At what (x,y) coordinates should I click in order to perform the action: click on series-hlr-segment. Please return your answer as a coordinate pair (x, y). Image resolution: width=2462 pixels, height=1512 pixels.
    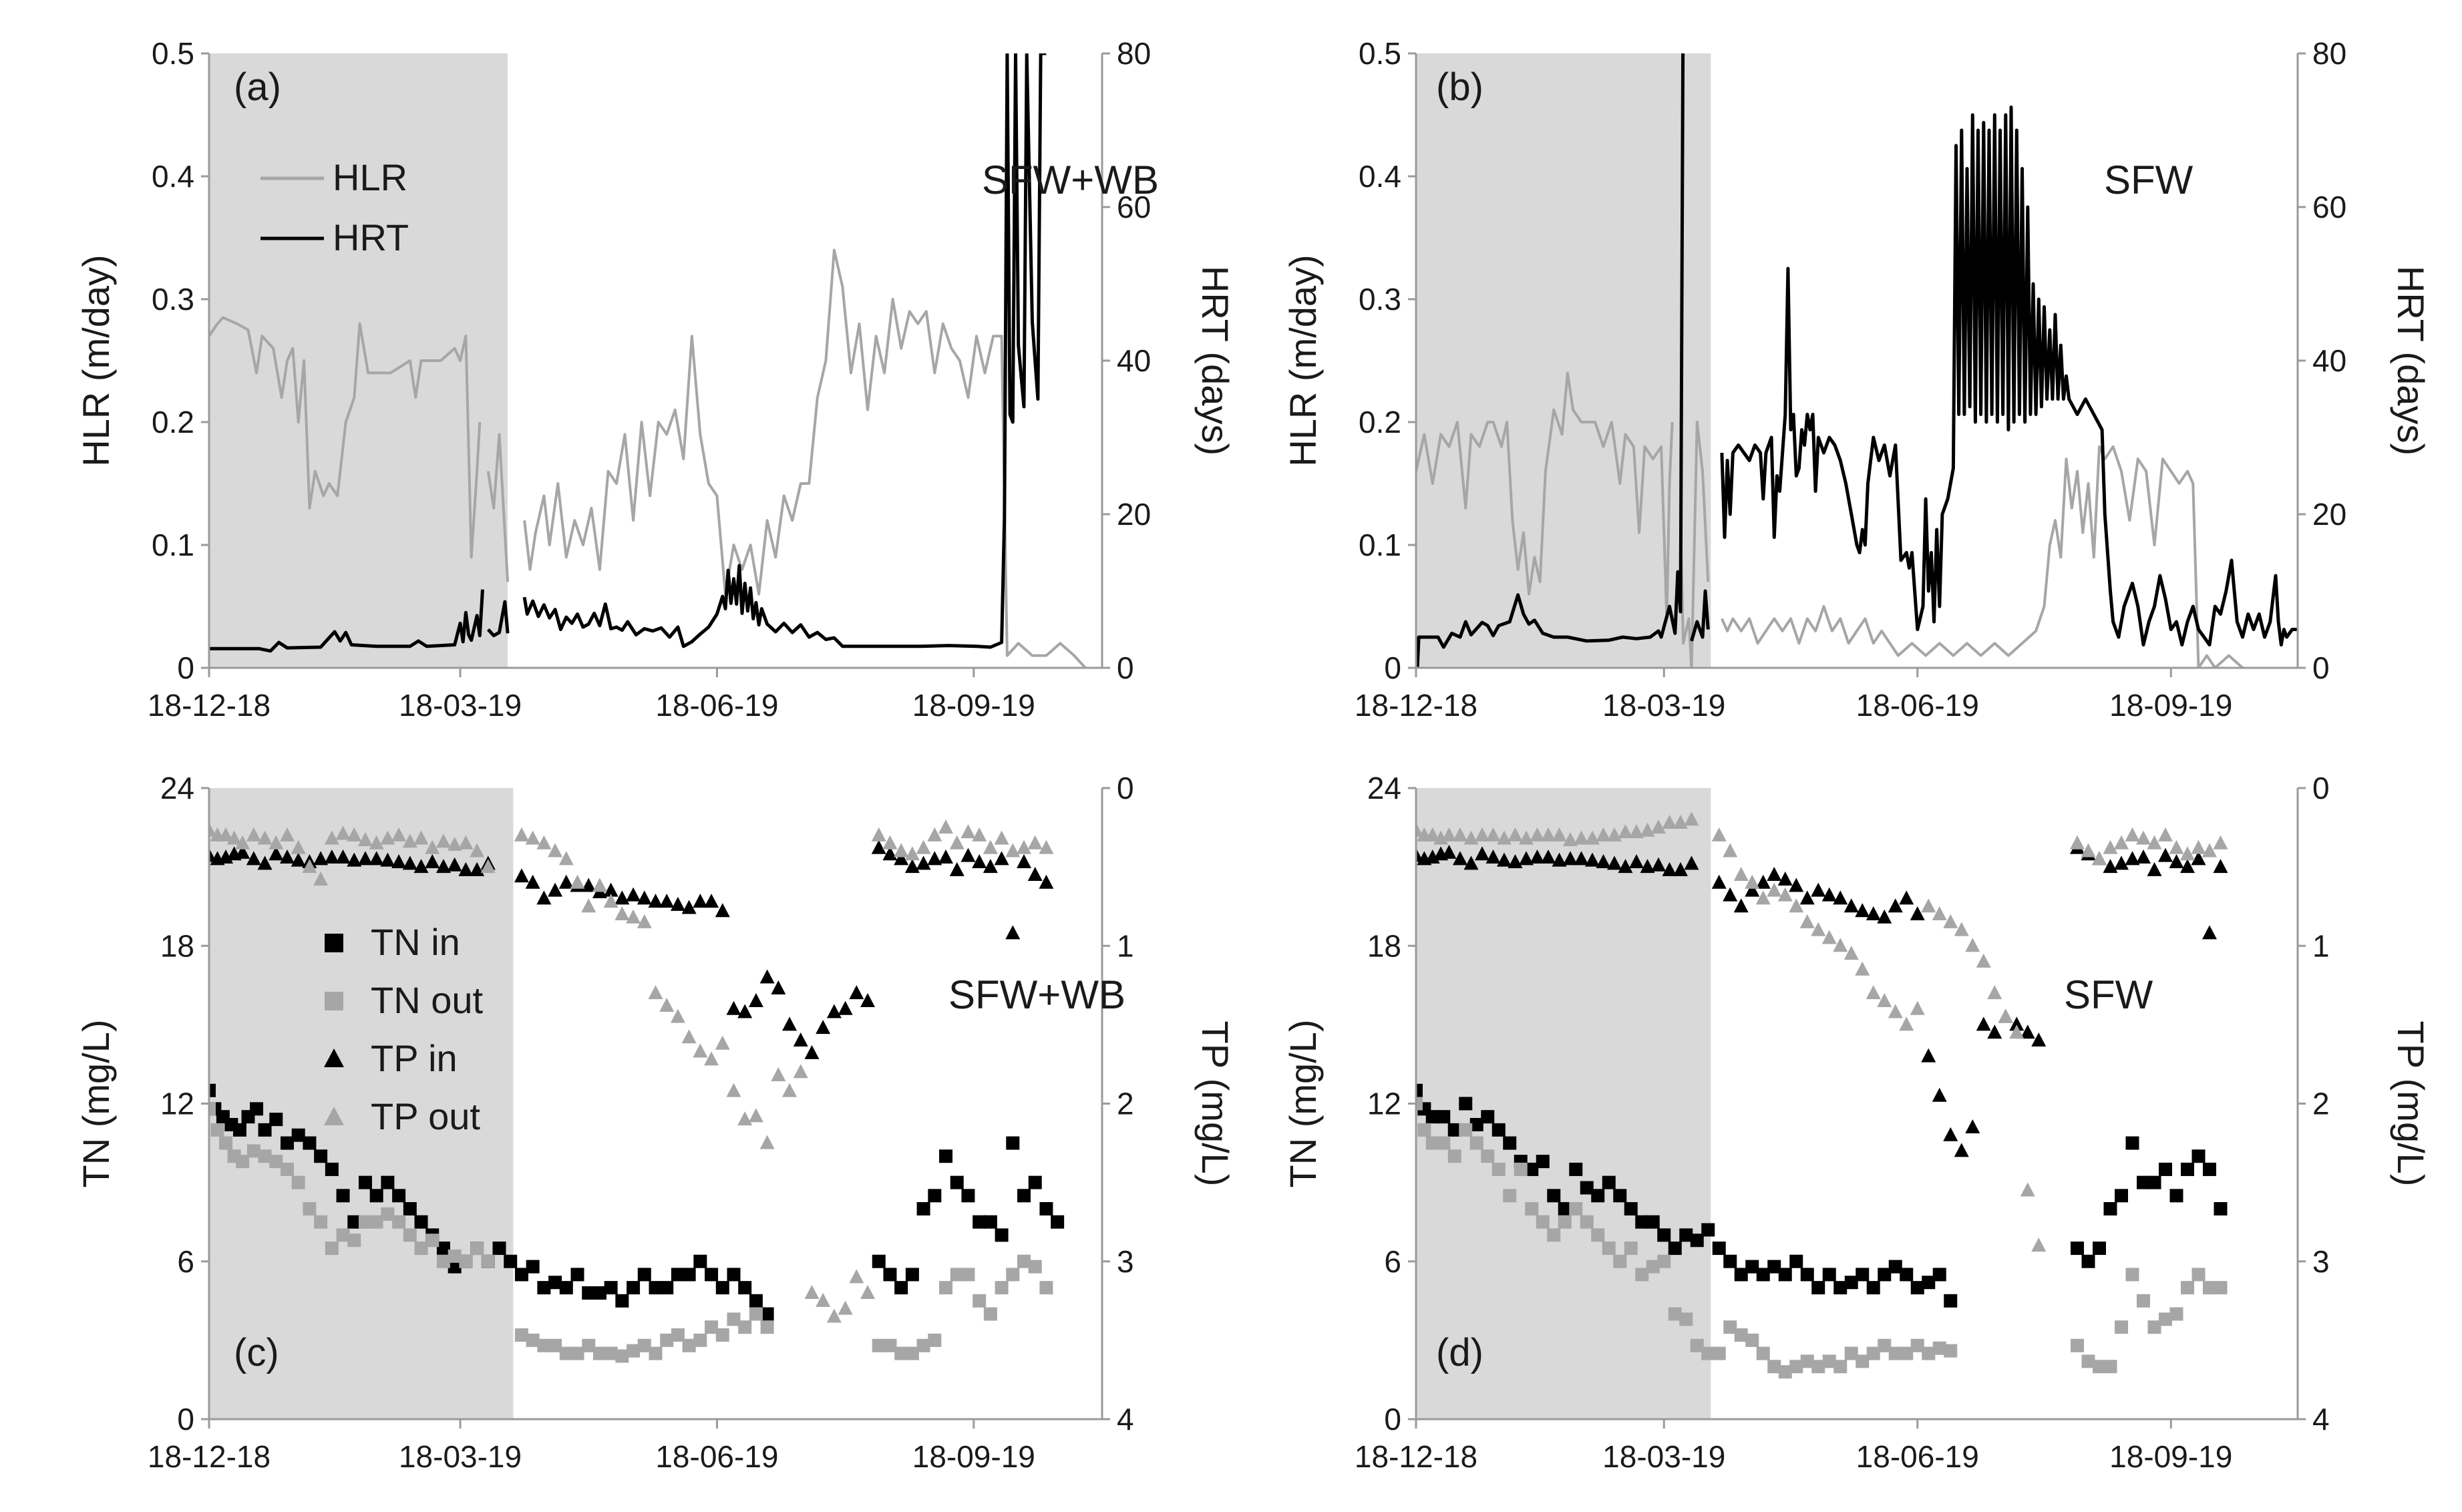
    Looking at the image, I should click on (805, 458).